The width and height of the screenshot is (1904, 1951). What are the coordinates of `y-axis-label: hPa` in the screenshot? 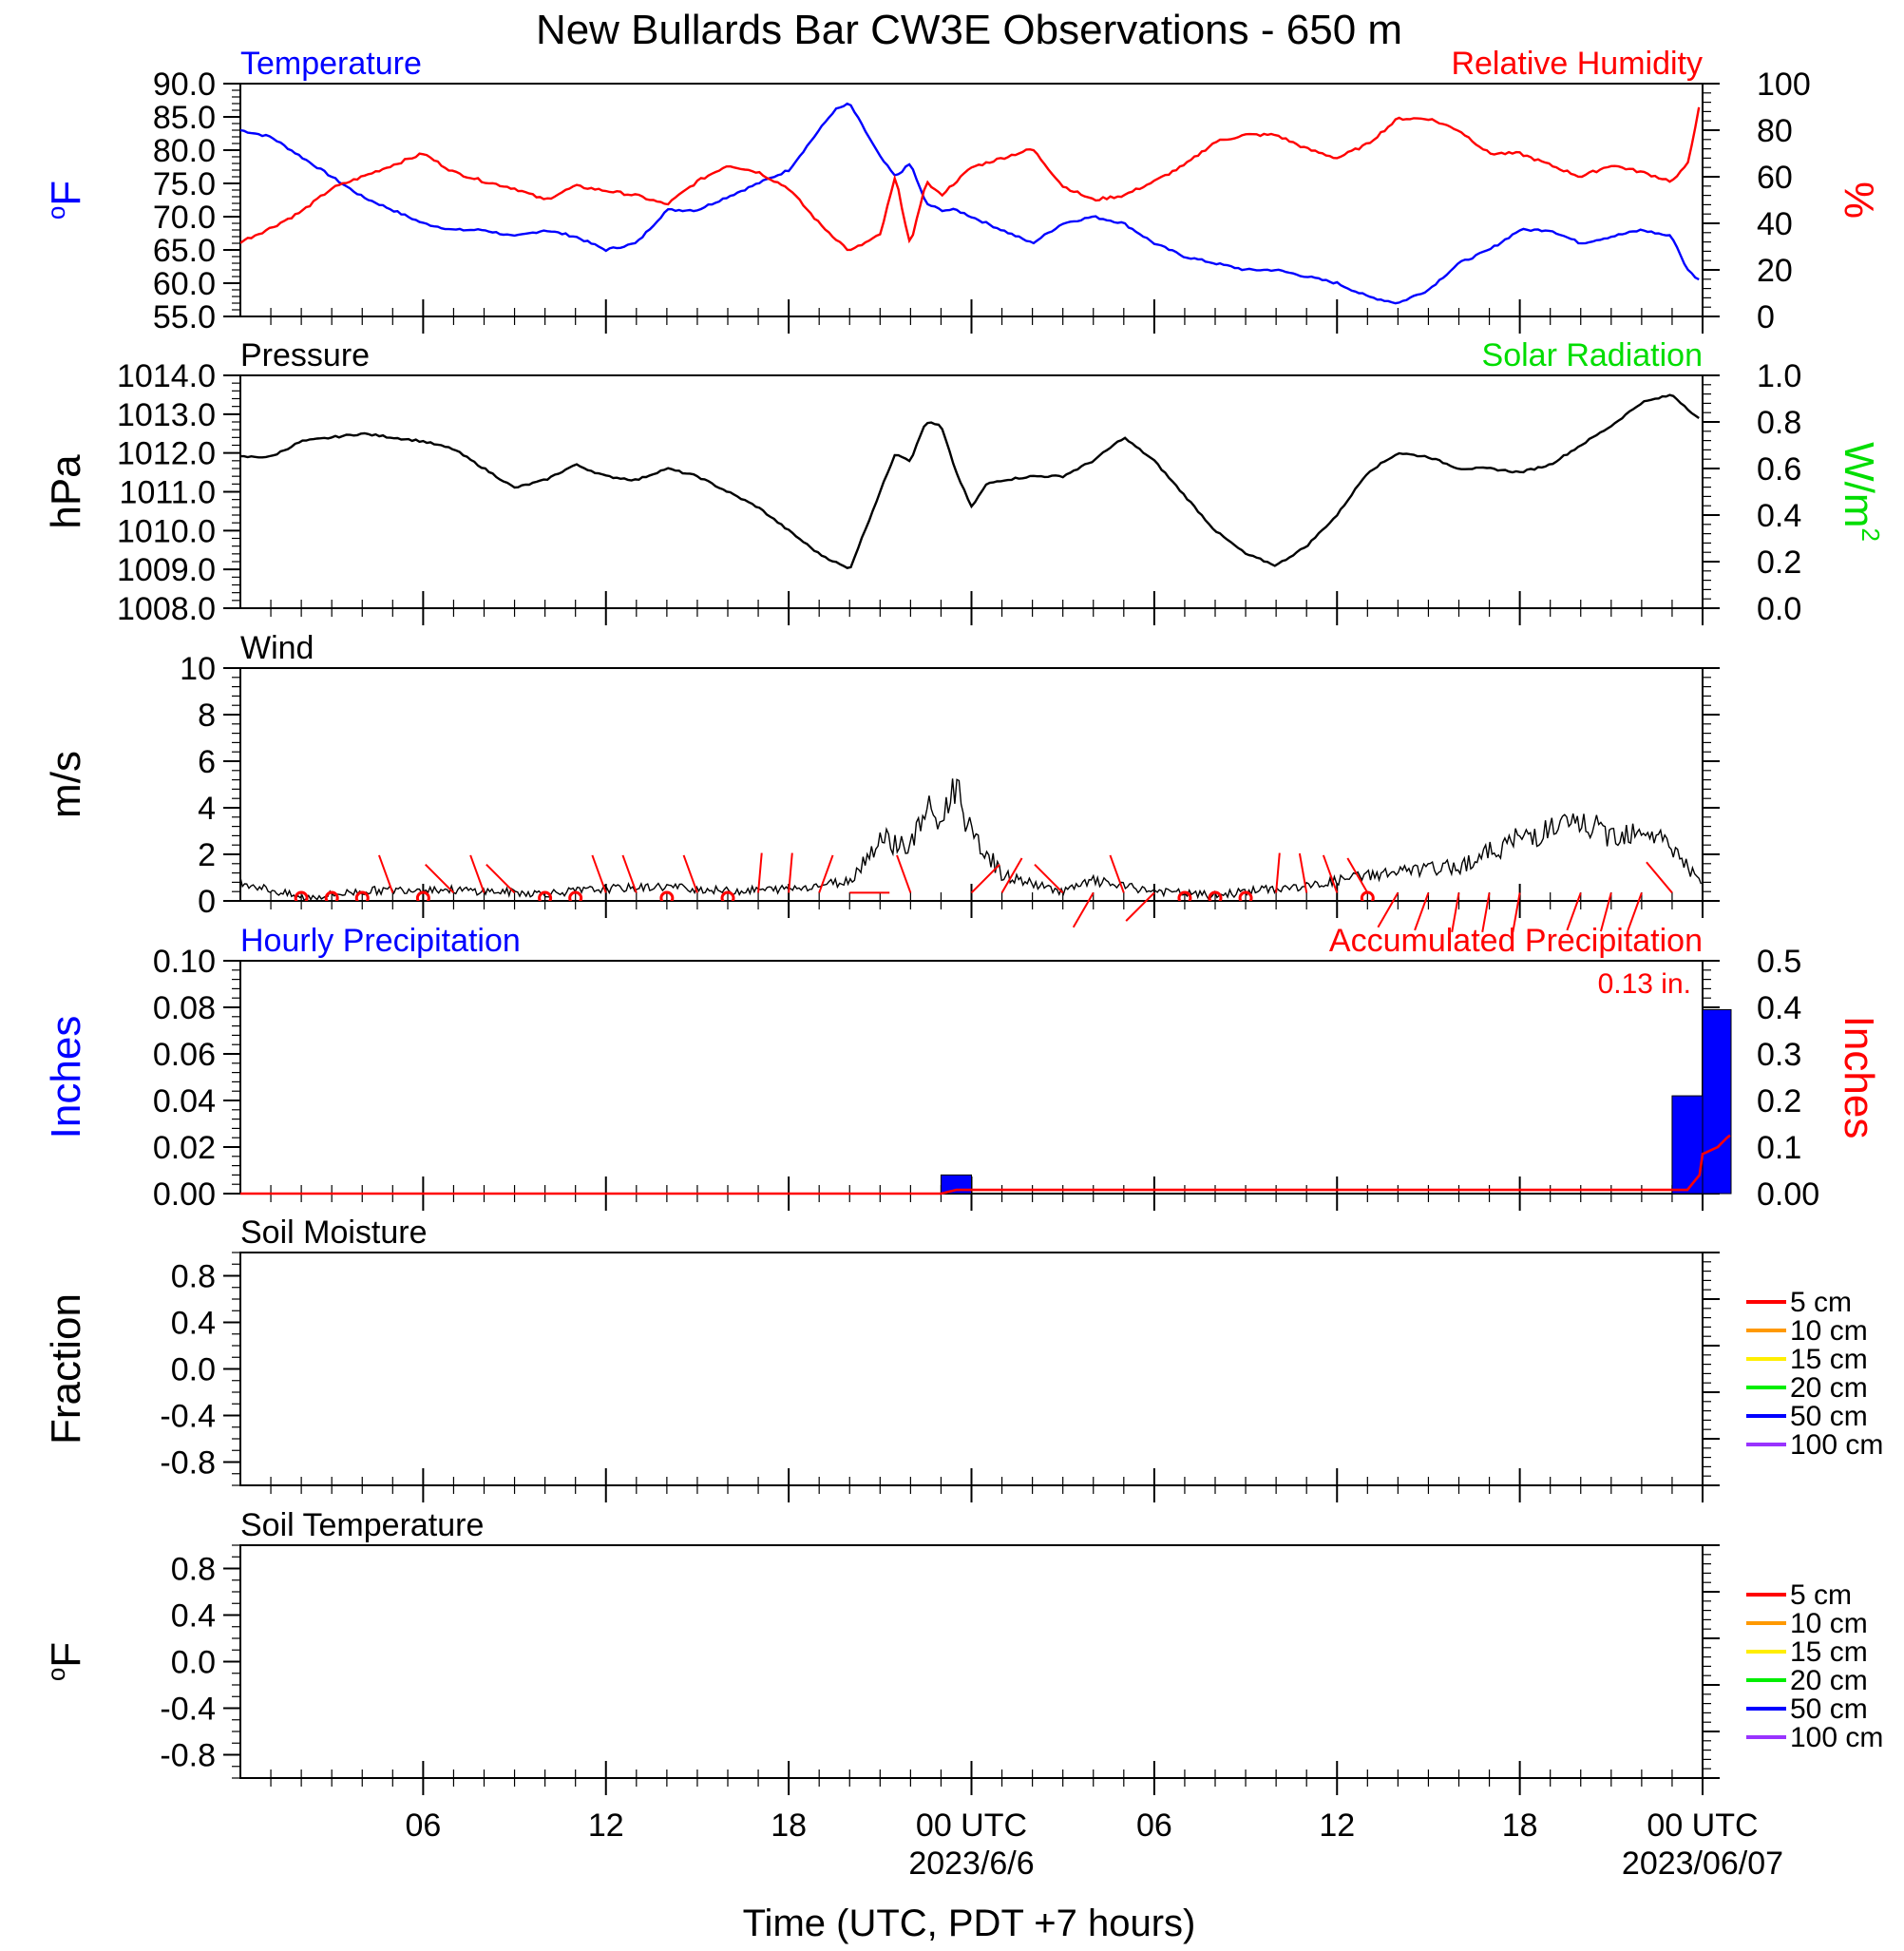 It's located at (66, 492).